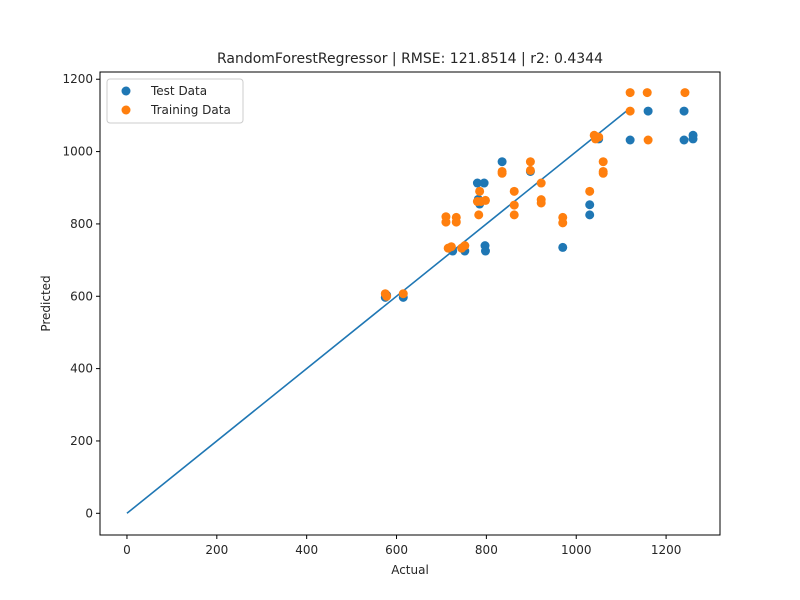 The width and height of the screenshot is (800, 600). What do you see at coordinates (190, 110) in the screenshot?
I see `legend-label: Training Data` at bounding box center [190, 110].